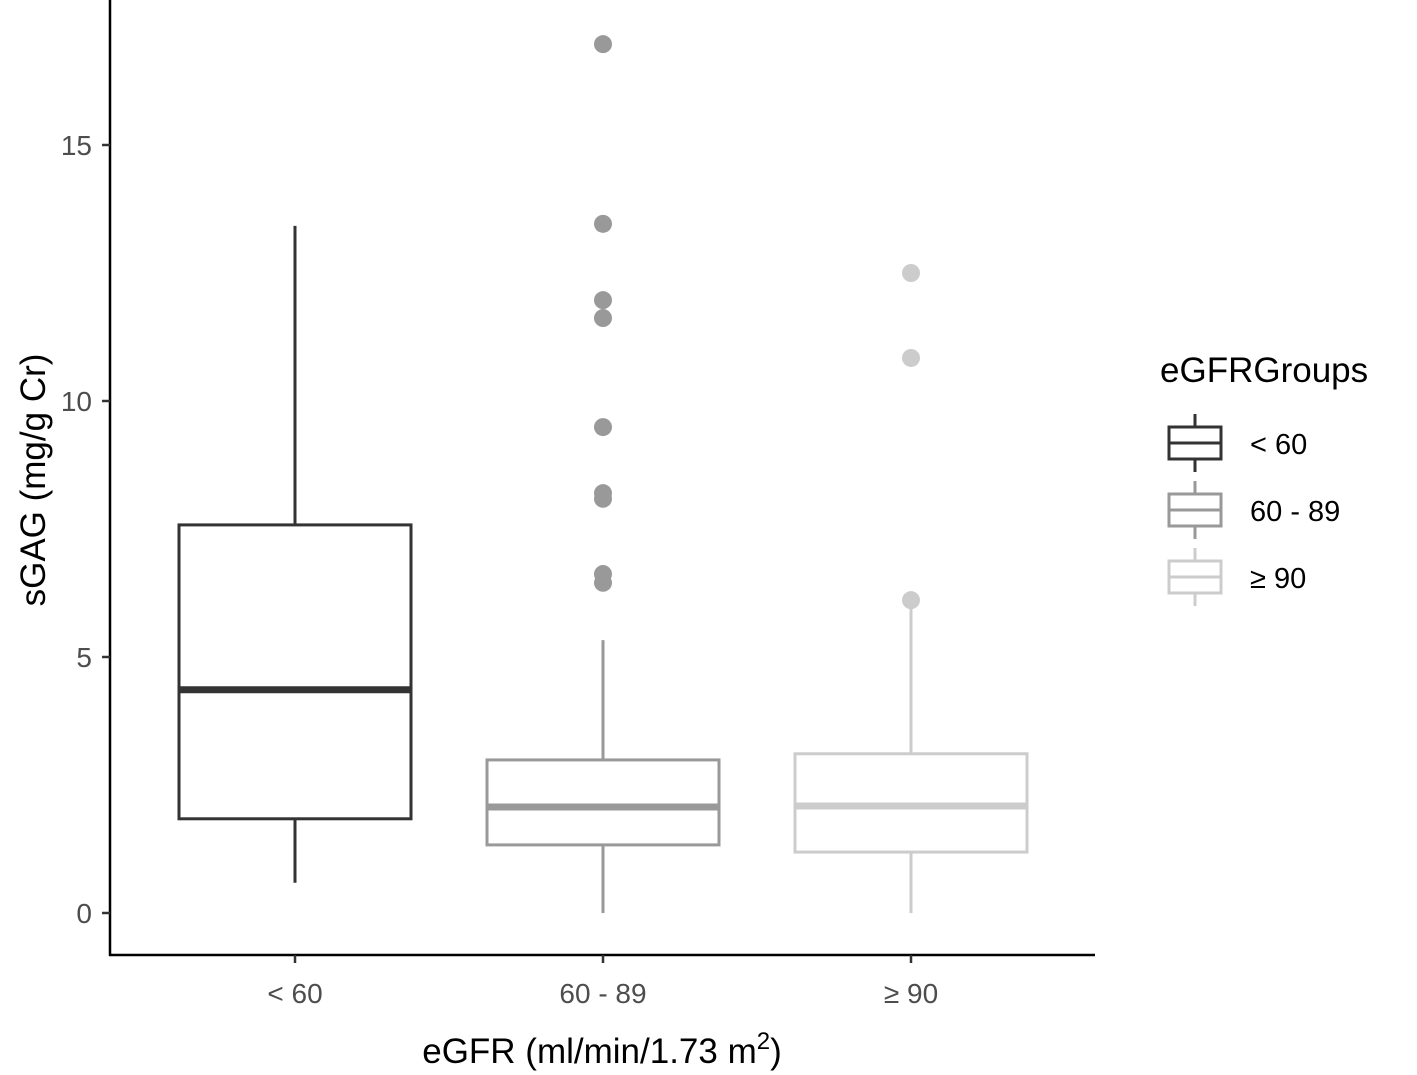 The width and height of the screenshot is (1417, 1075). What do you see at coordinates (84, 913) in the screenshot?
I see `y-tick-label: 0` at bounding box center [84, 913].